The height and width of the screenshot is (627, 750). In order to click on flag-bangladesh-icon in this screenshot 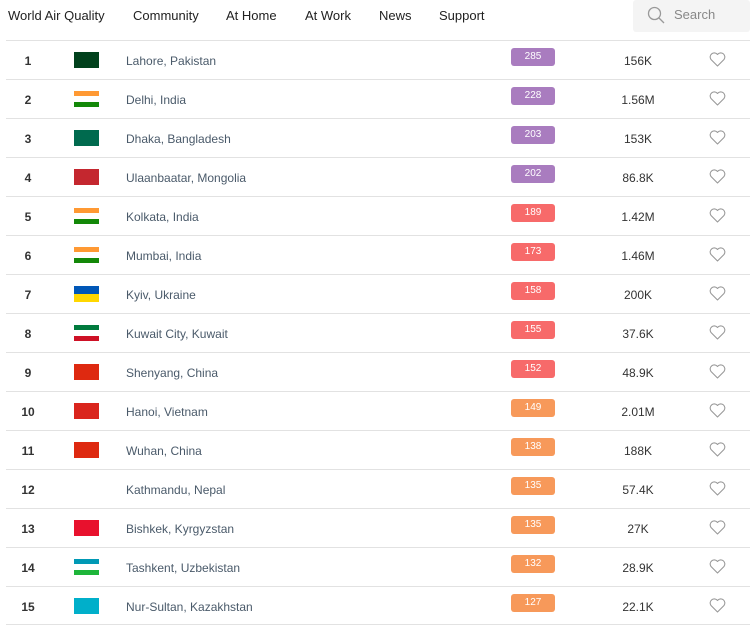, I will do `click(86, 138)`.